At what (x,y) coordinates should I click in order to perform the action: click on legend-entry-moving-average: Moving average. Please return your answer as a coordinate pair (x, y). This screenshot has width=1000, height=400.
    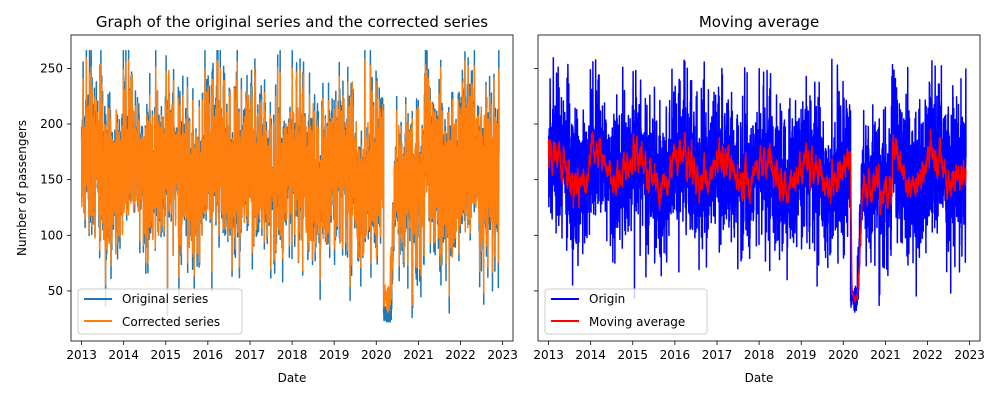
    Looking at the image, I should click on (637, 322).